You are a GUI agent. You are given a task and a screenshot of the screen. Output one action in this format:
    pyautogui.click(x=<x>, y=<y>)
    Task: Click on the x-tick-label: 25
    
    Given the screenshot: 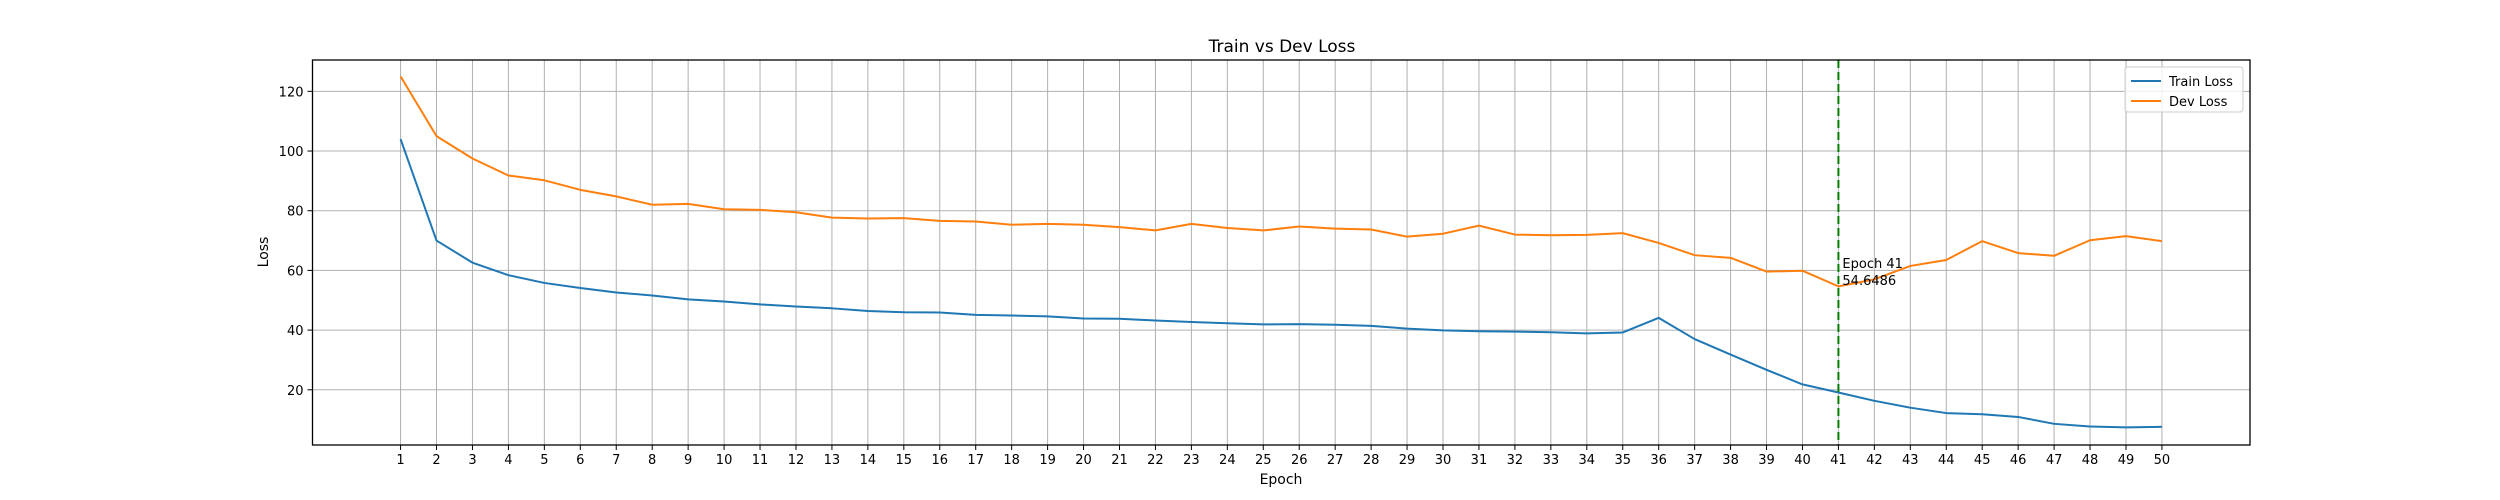 What is the action you would take?
    pyautogui.click(x=1263, y=460)
    